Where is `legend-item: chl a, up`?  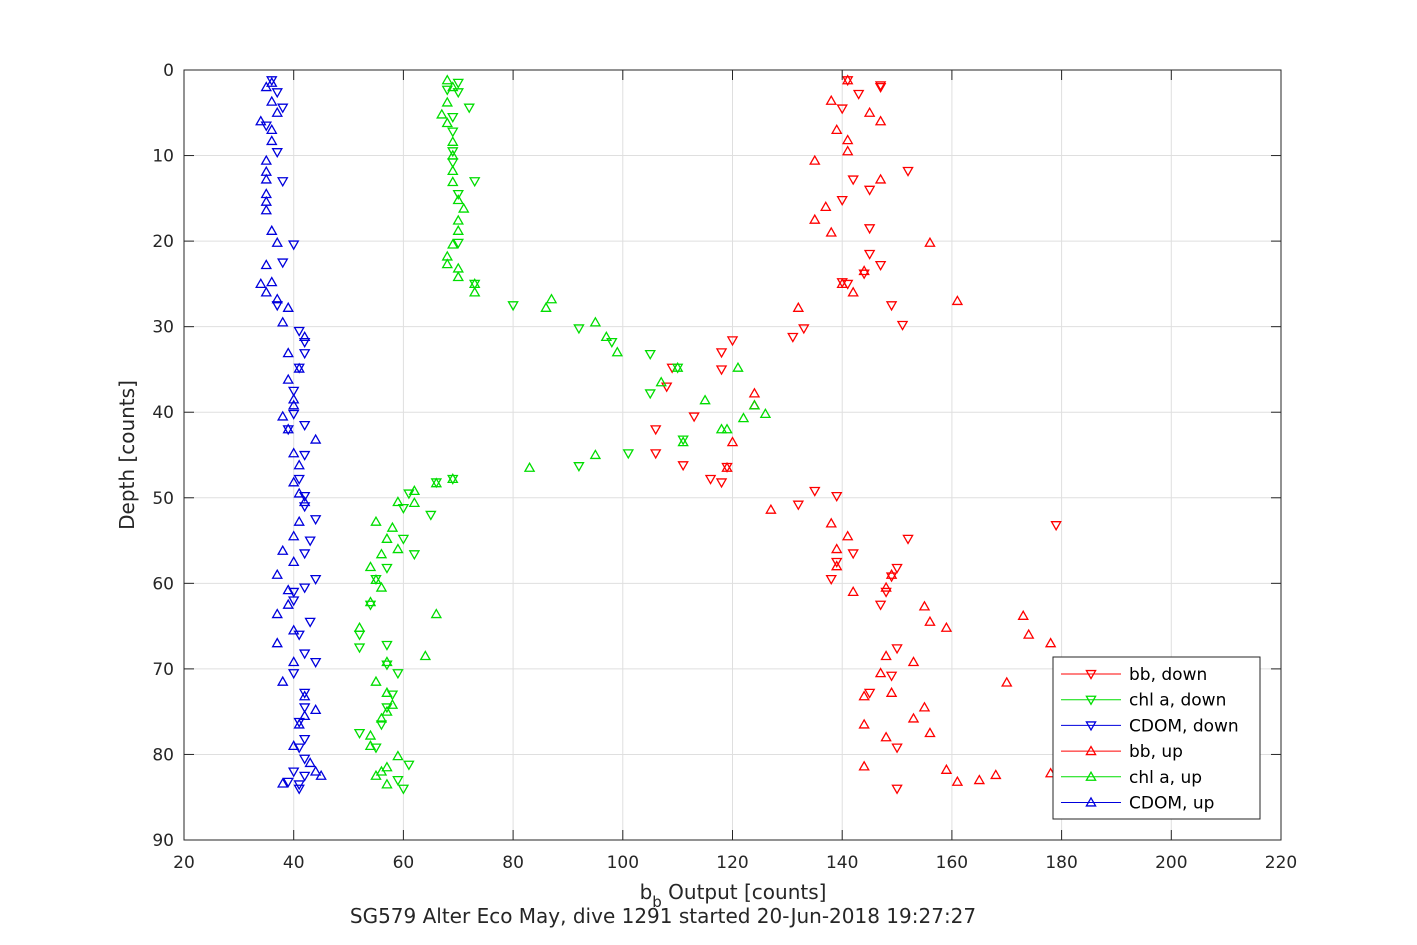 legend-item: chl a, up is located at coordinates (1131, 778).